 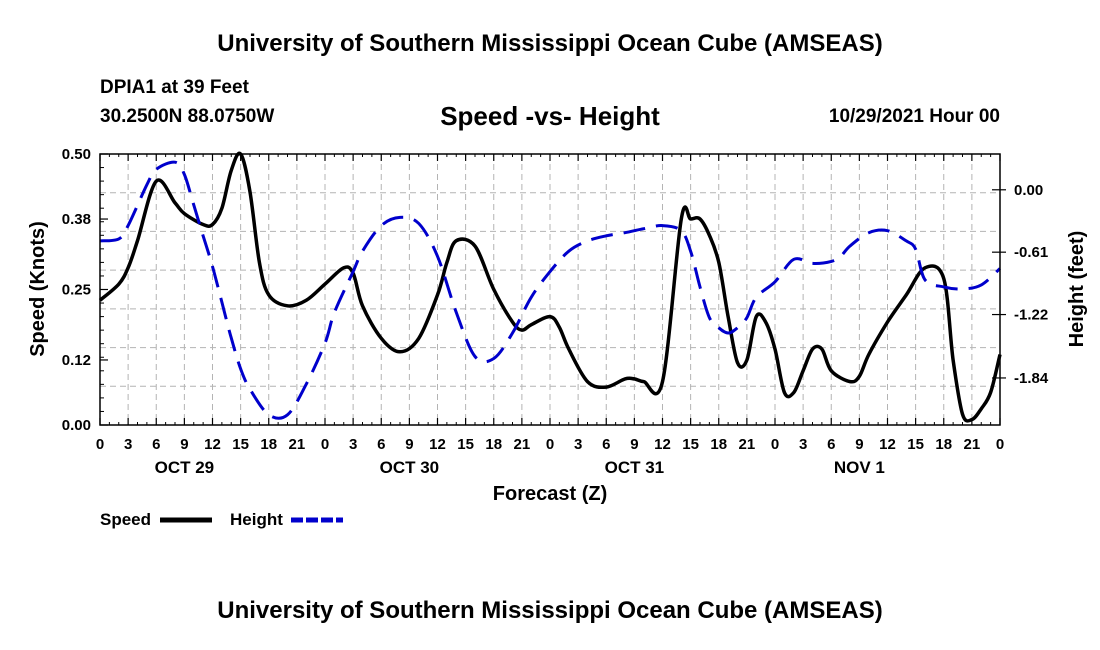 What do you see at coordinates (76, 360) in the screenshot?
I see `y-tick-label: 0.12` at bounding box center [76, 360].